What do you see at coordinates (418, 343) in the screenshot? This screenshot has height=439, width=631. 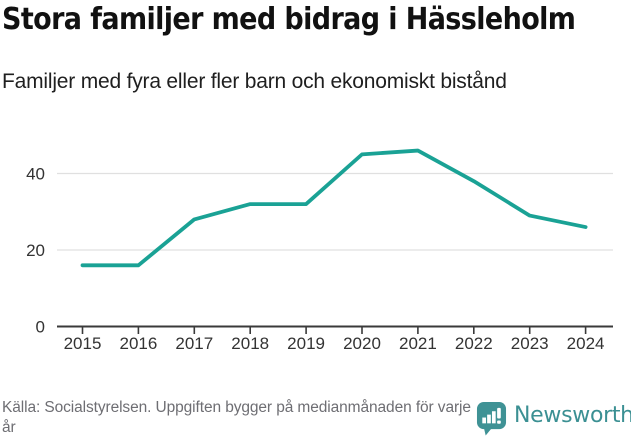 I see `x-tick-label: 2021` at bounding box center [418, 343].